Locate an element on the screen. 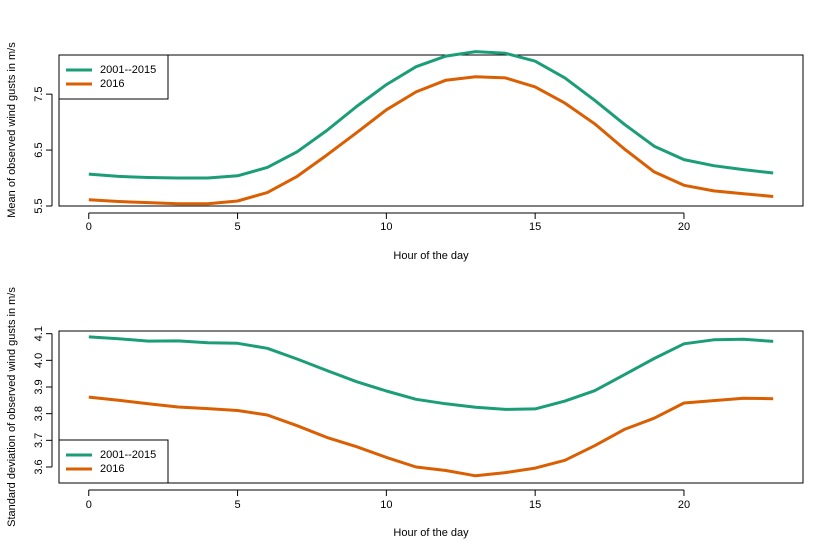  y-tick-label: 4.0 is located at coordinates (39, 360).